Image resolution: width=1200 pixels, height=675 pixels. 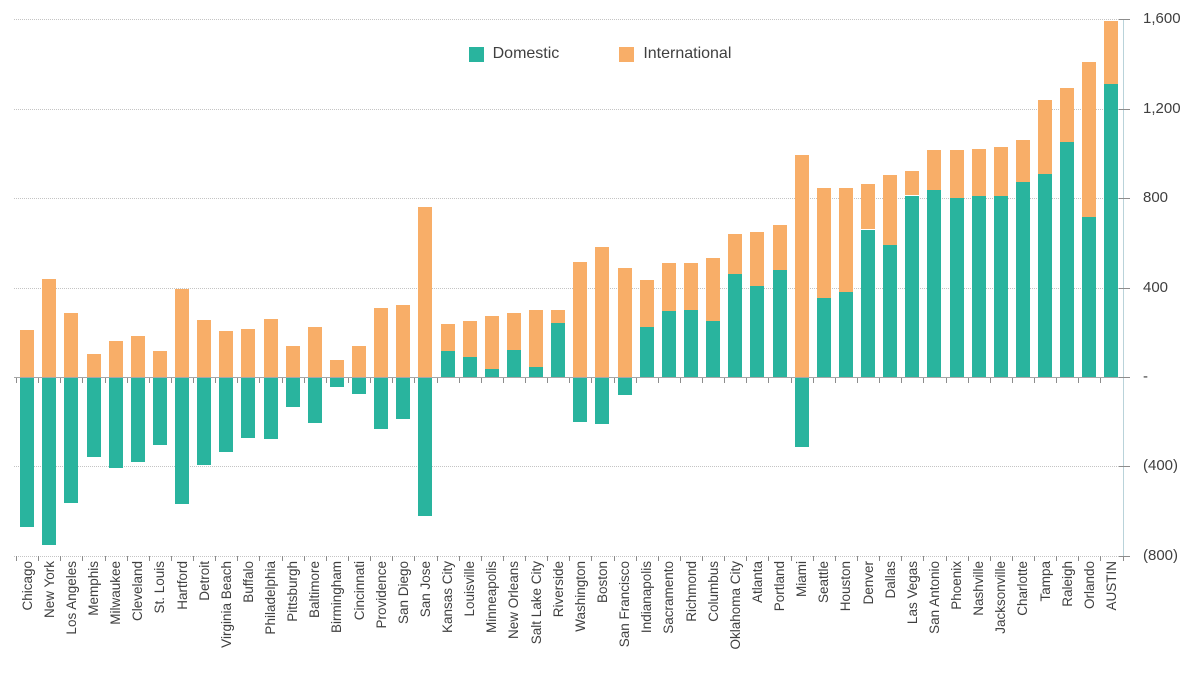 I want to click on x-tick-label-riverside: Riverside, so click(x=558, y=618).